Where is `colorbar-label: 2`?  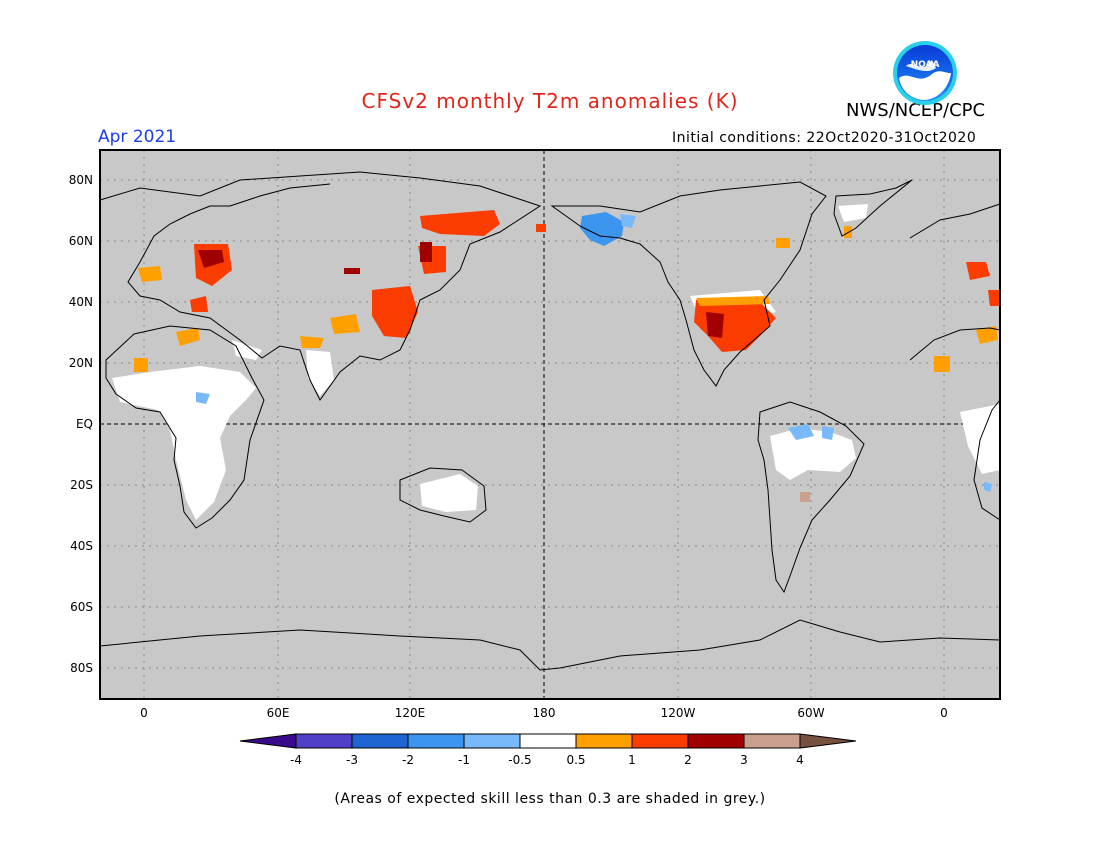 colorbar-label: 2 is located at coordinates (688, 760).